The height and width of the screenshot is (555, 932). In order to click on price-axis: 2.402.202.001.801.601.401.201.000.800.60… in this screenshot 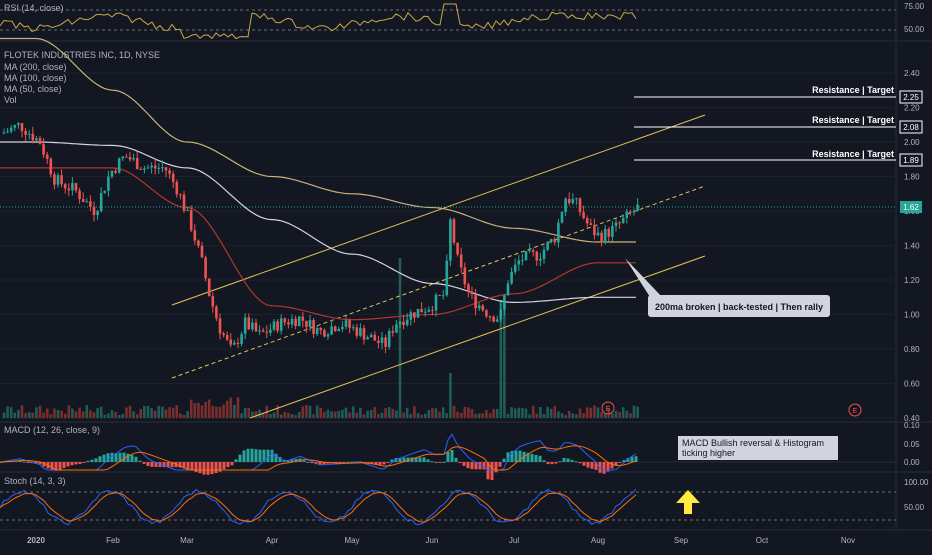, I will do `click(912, 246)`.